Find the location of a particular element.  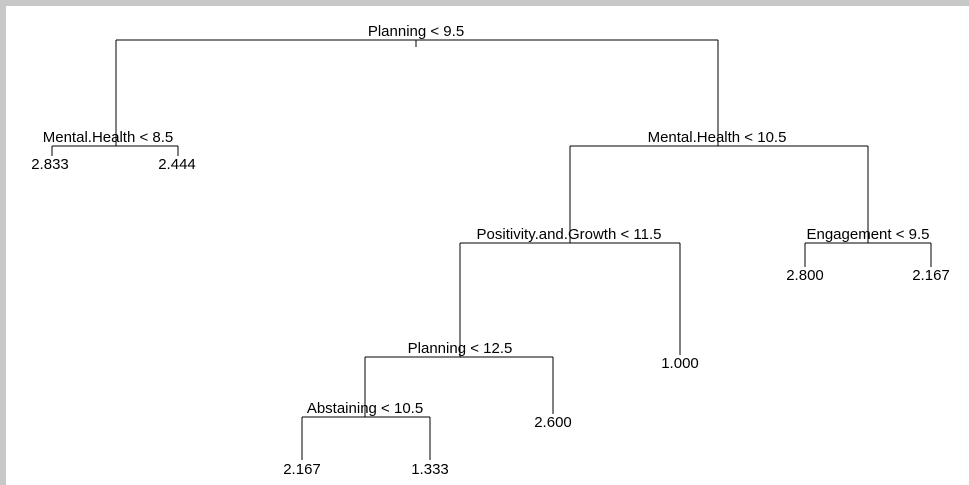

leaf-value: 2.600 is located at coordinates (553, 422).